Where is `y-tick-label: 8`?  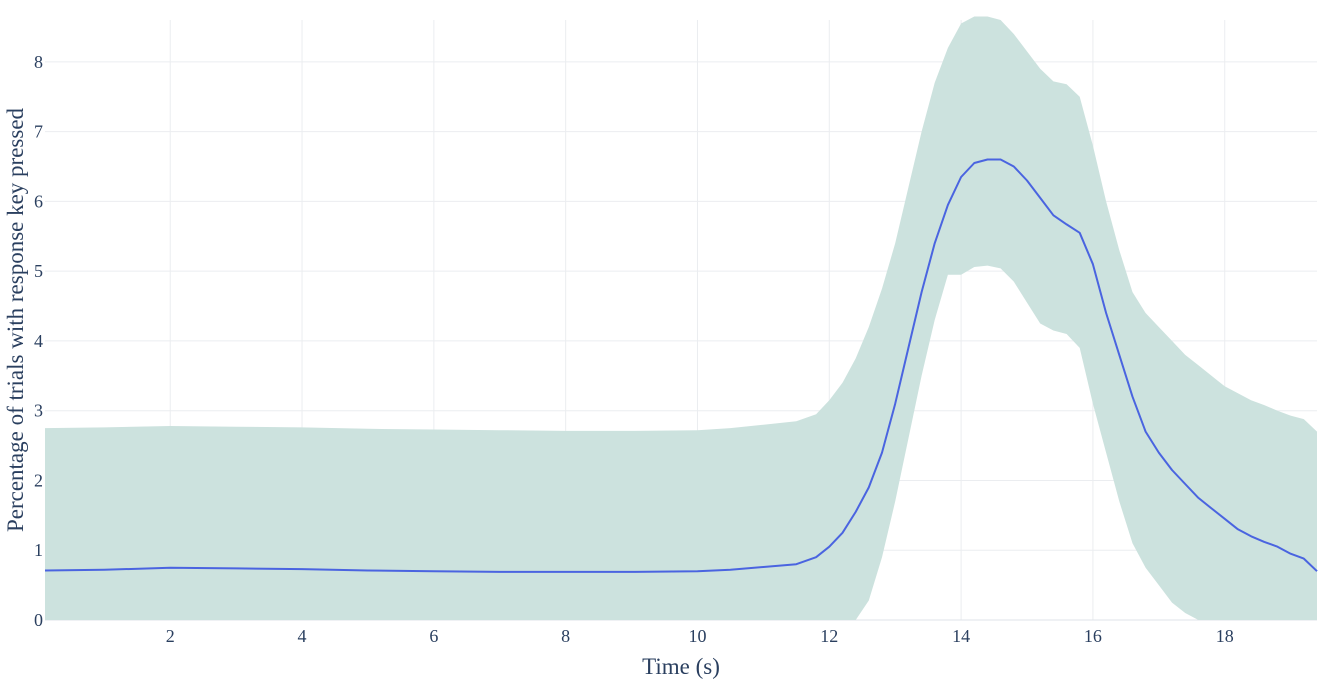 y-tick-label: 8 is located at coordinates (38, 62).